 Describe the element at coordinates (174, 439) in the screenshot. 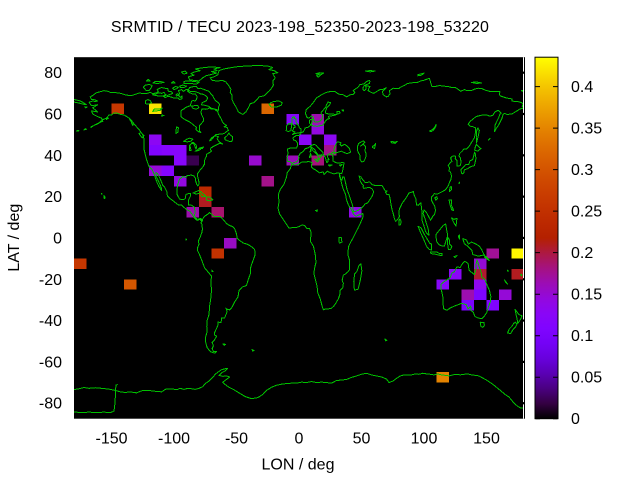

I see `svg-text: -100` at that location.